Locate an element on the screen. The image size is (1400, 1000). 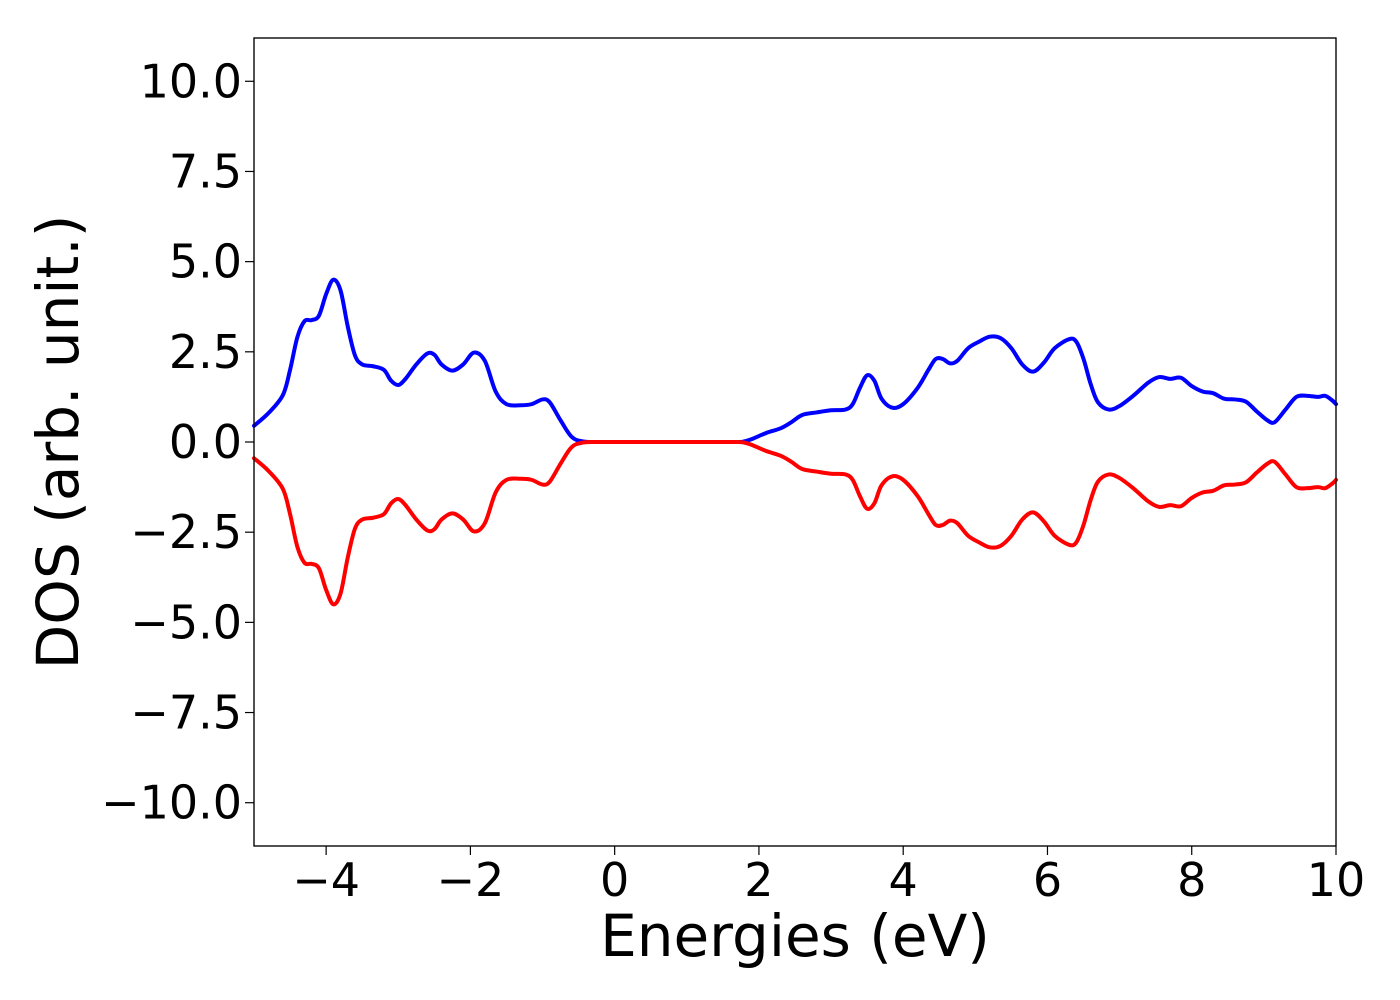
x-tick-label: 10 is located at coordinates (1336, 880).